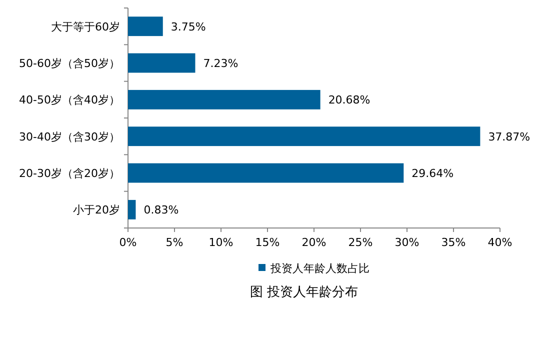  Describe the element at coordinates (267, 242) in the screenshot. I see `x-tick-label: 15%` at that location.